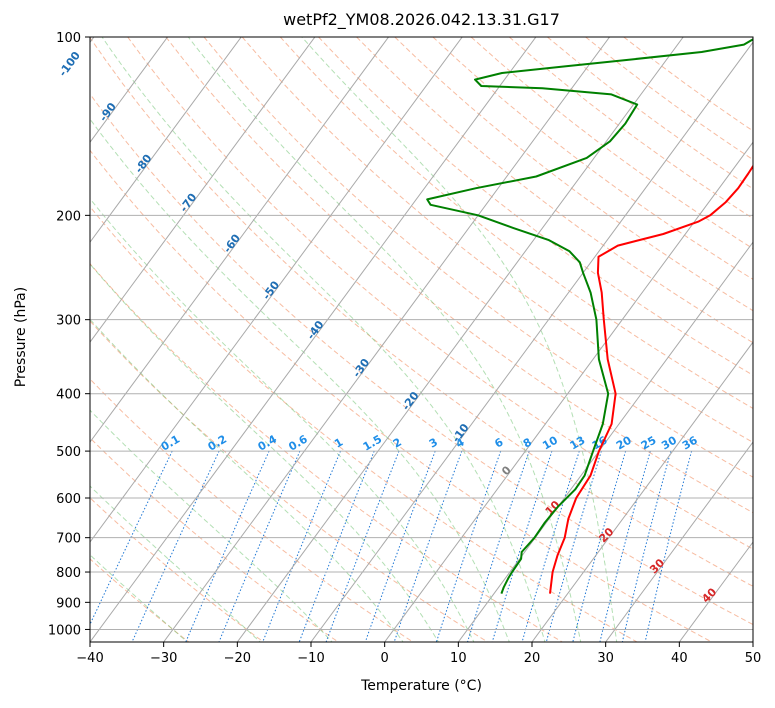  What do you see at coordinates (550, 442) in the screenshot?
I see `mixing-ratio-label: 10` at bounding box center [550, 442].